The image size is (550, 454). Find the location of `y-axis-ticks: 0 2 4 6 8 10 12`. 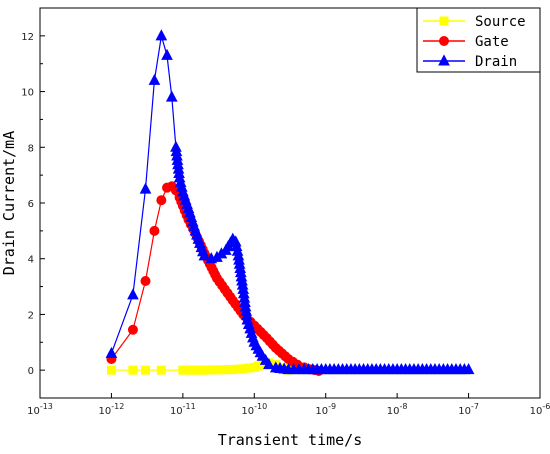

y-axis-ticks: 0 2 4 6 8 10 12 is located at coordinates (33, 203).